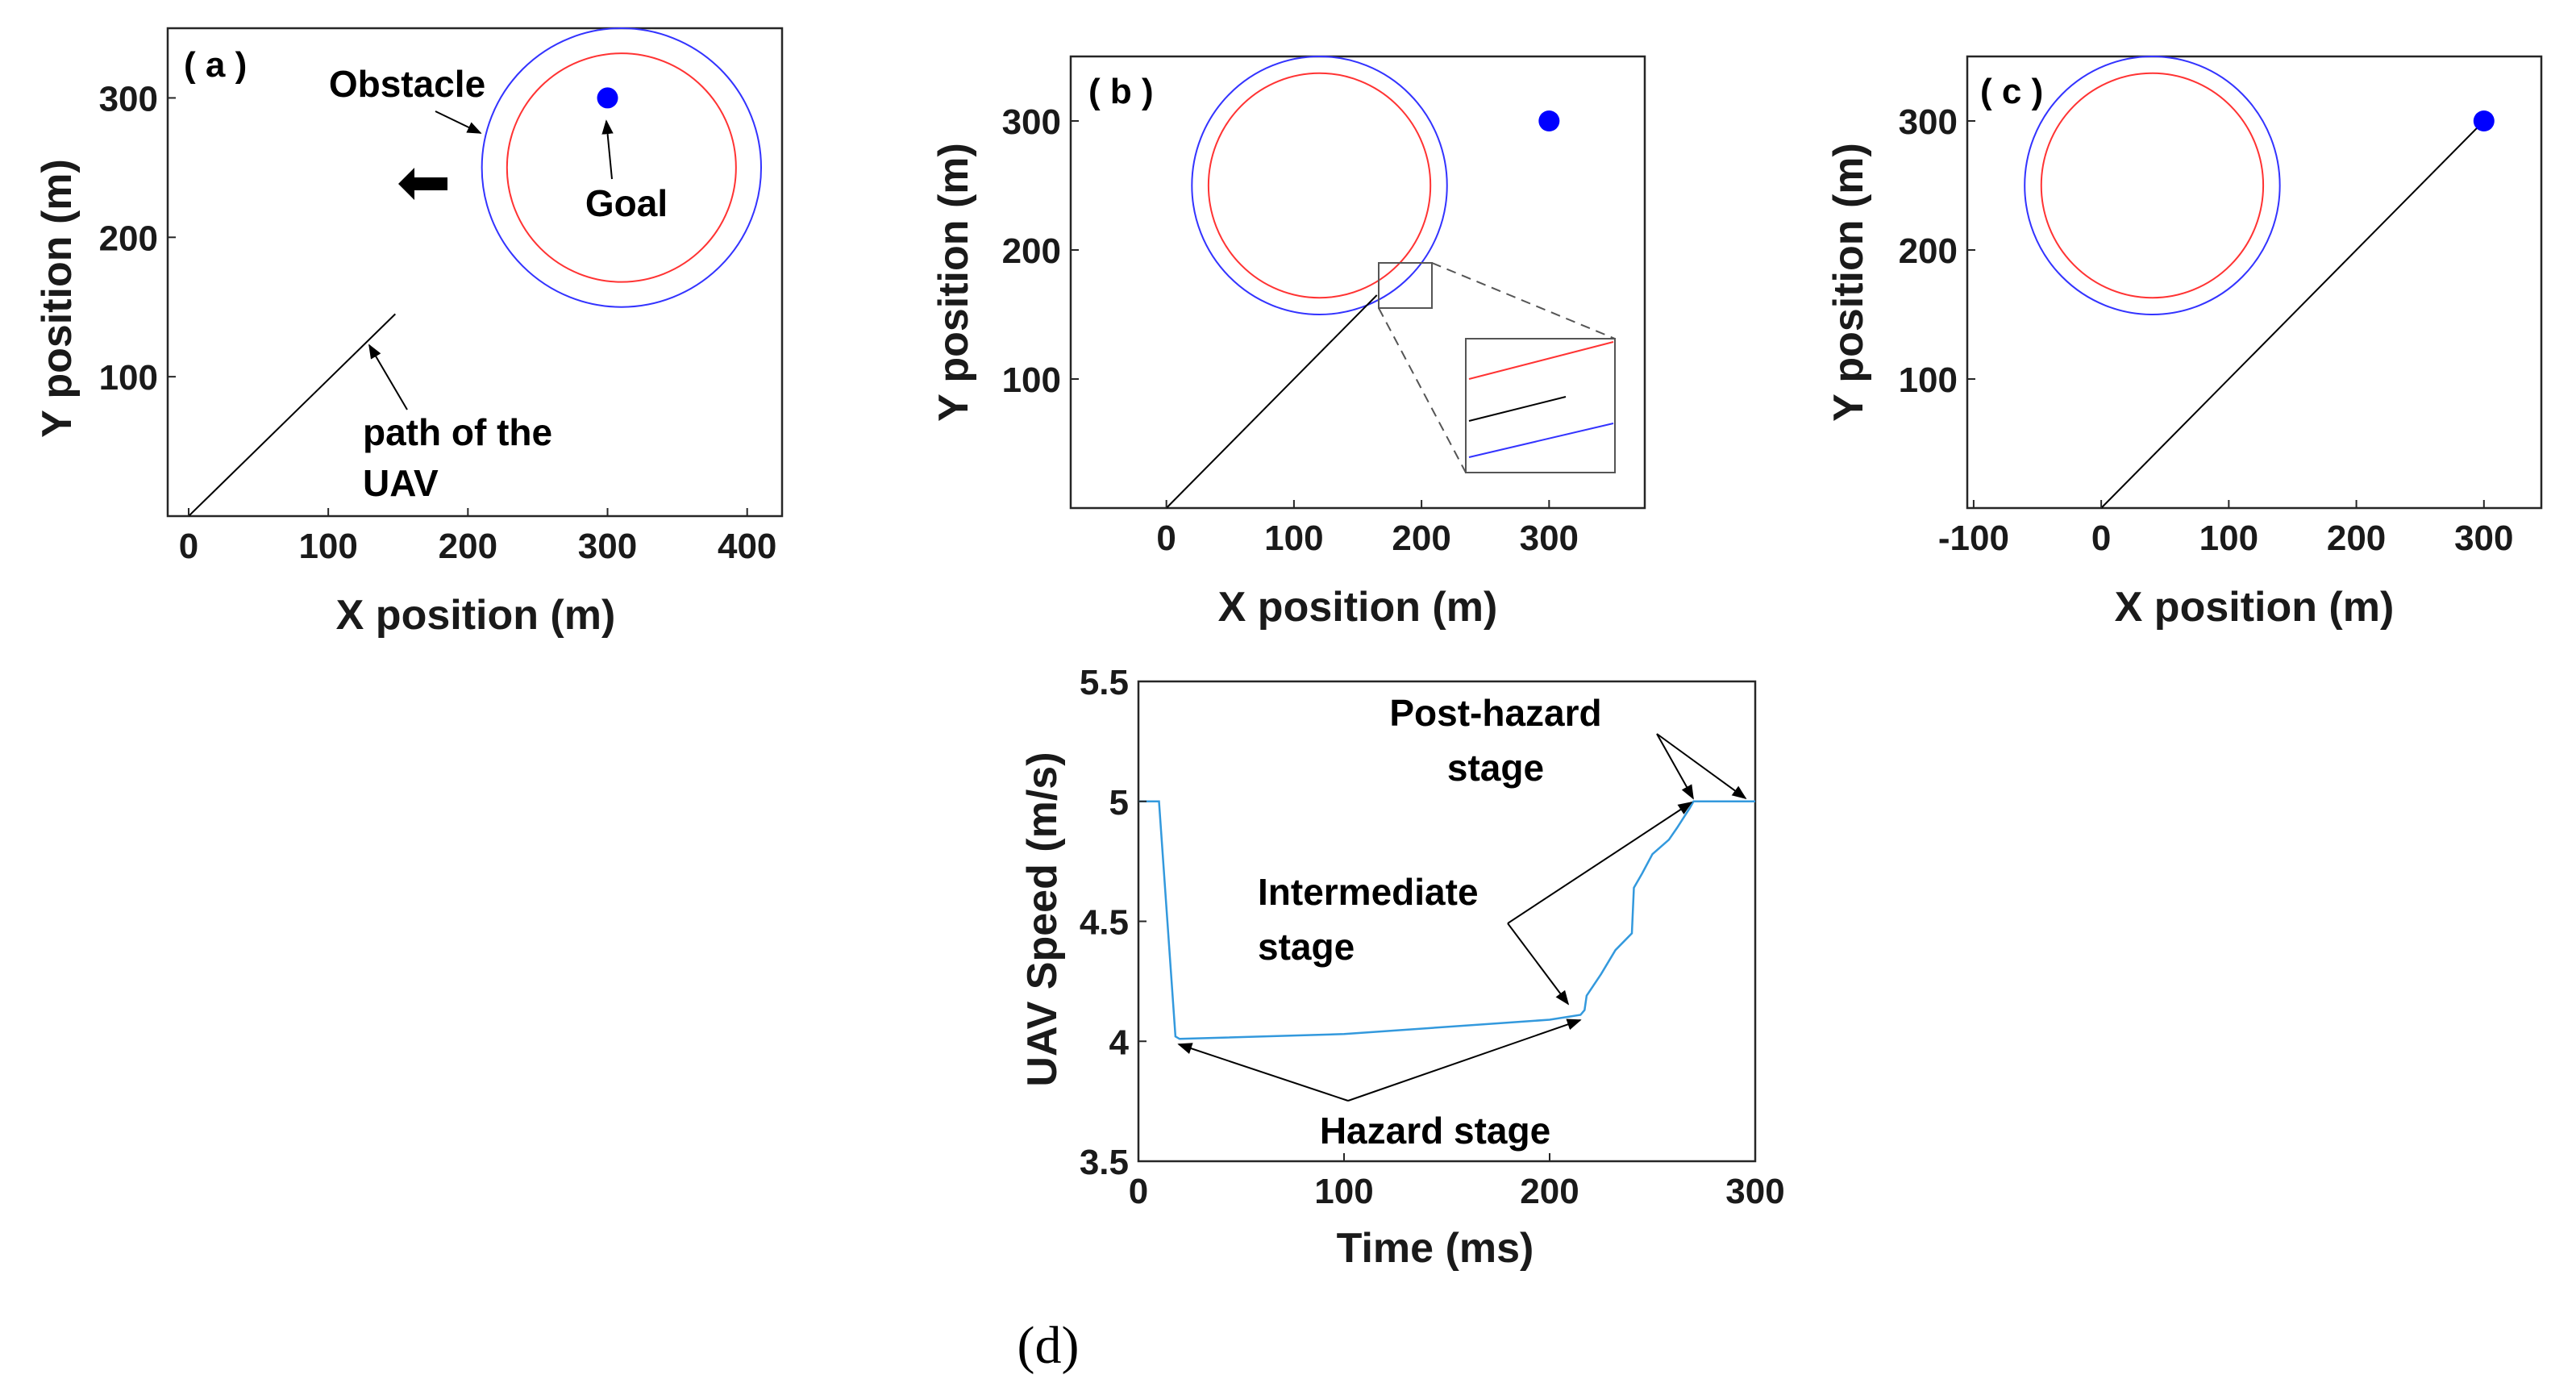  What do you see at coordinates (1973, 538) in the screenshot?
I see `panel-c-x-tick-label: -100` at bounding box center [1973, 538].